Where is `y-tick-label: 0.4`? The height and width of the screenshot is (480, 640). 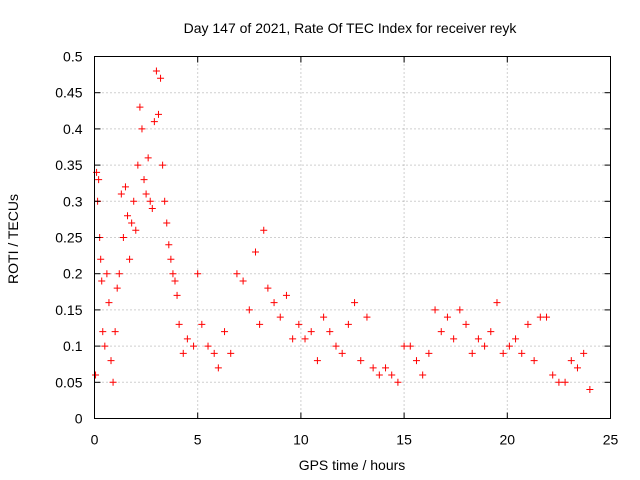 y-tick-label: 0.4 is located at coordinates (73, 129).